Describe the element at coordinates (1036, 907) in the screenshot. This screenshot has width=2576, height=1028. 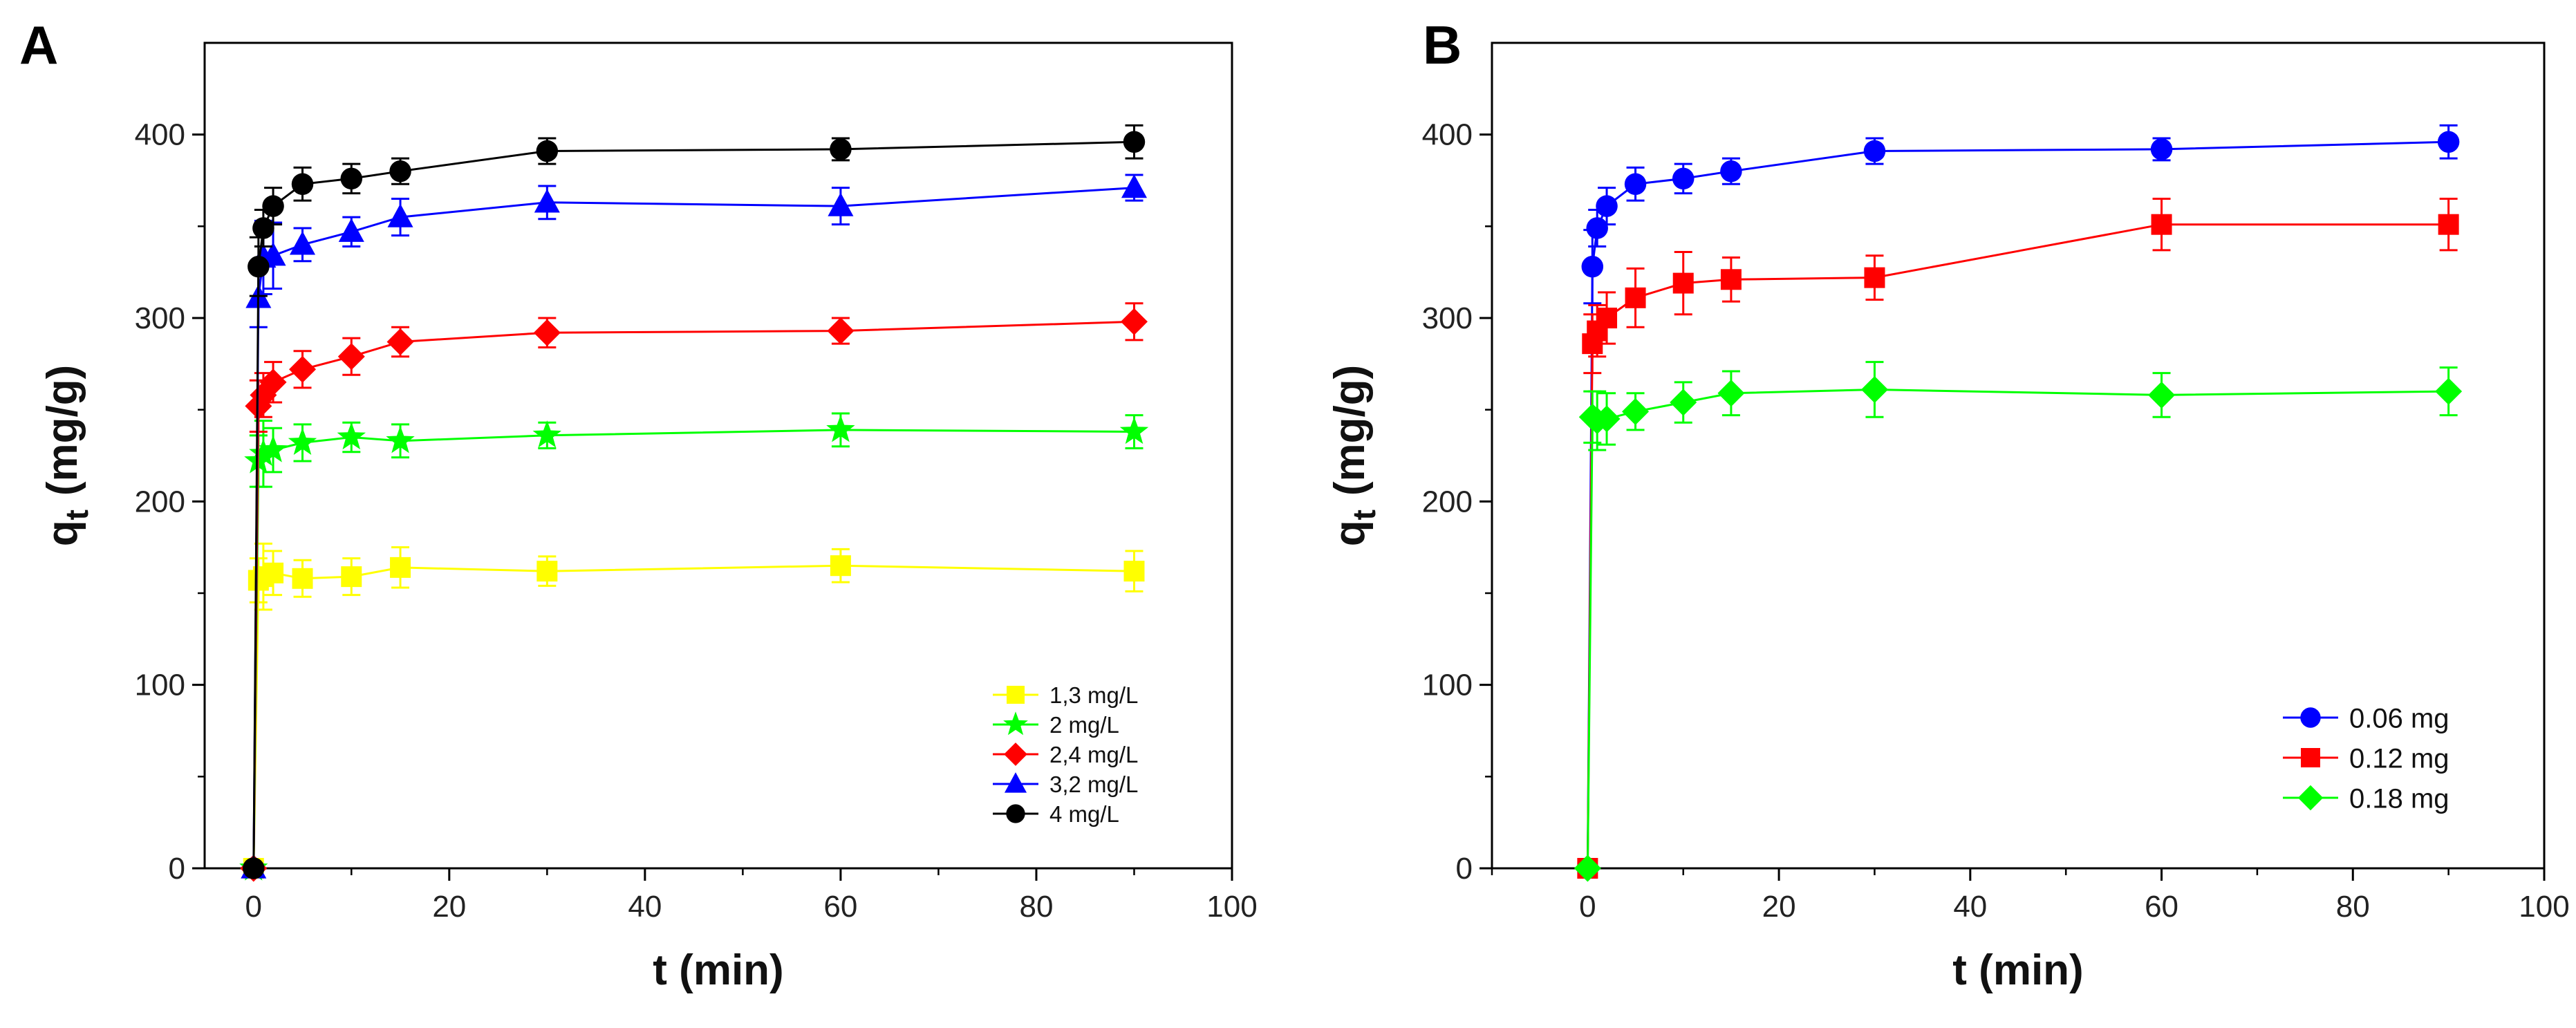
I see `x-tick-label: 80` at that location.